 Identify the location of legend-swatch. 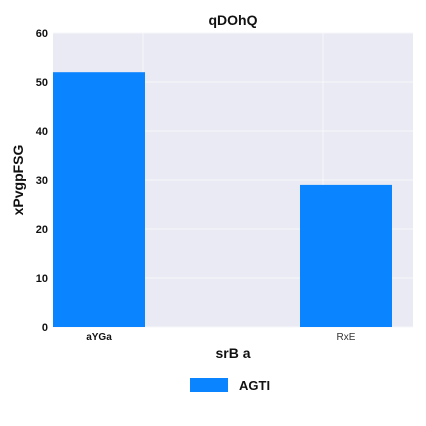
(209, 385).